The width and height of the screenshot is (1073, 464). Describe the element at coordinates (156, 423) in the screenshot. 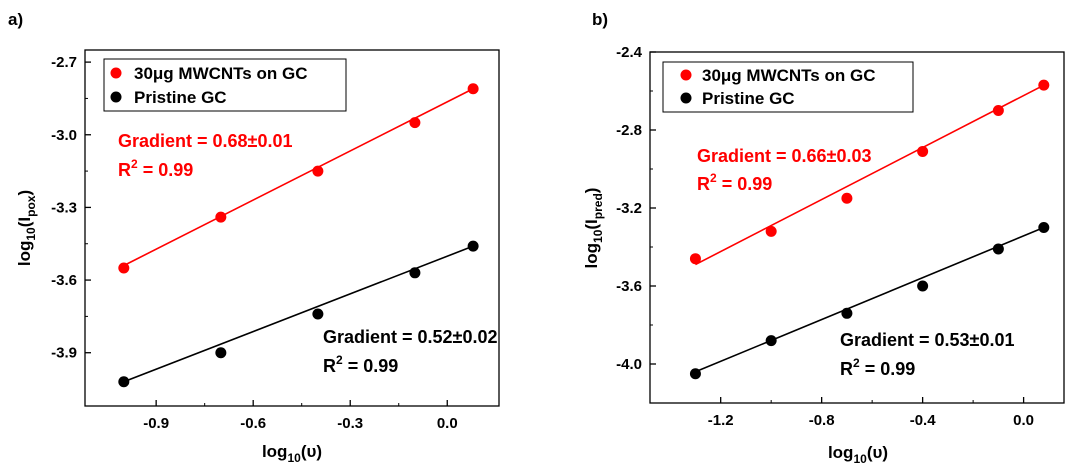

I see `panel-a-x-tick-label: -0.9` at that location.